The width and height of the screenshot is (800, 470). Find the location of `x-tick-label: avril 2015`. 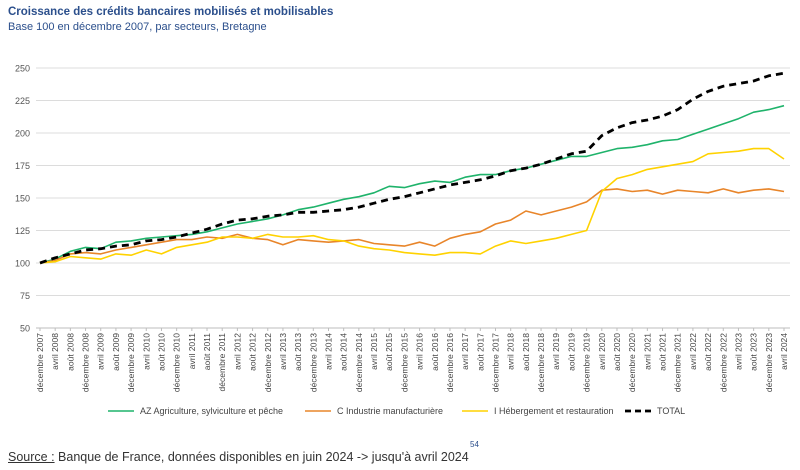

x-tick-label: avril 2015 is located at coordinates (374, 351).